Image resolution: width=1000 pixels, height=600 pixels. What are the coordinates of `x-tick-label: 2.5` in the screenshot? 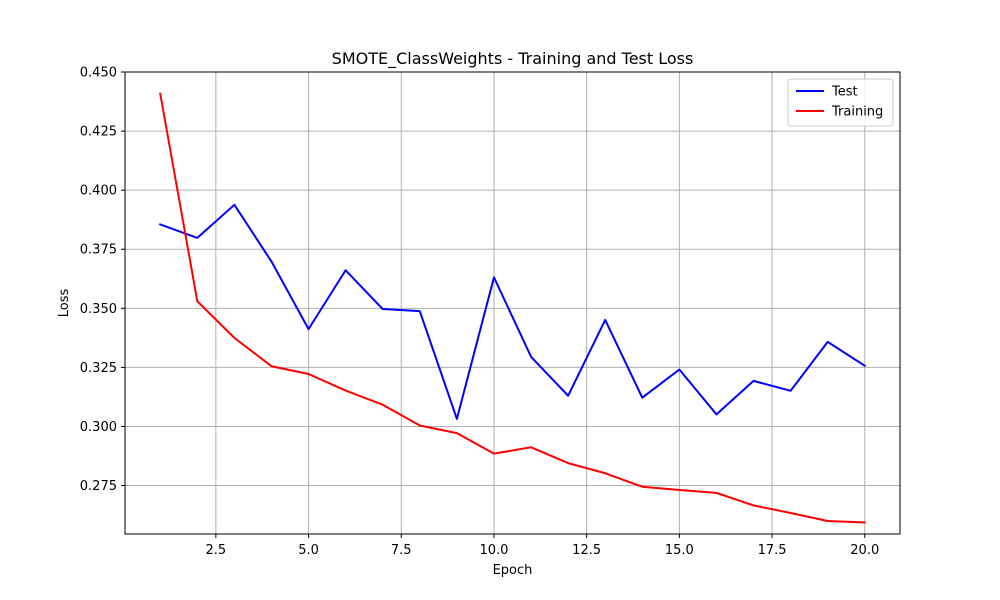 It's located at (216, 550).